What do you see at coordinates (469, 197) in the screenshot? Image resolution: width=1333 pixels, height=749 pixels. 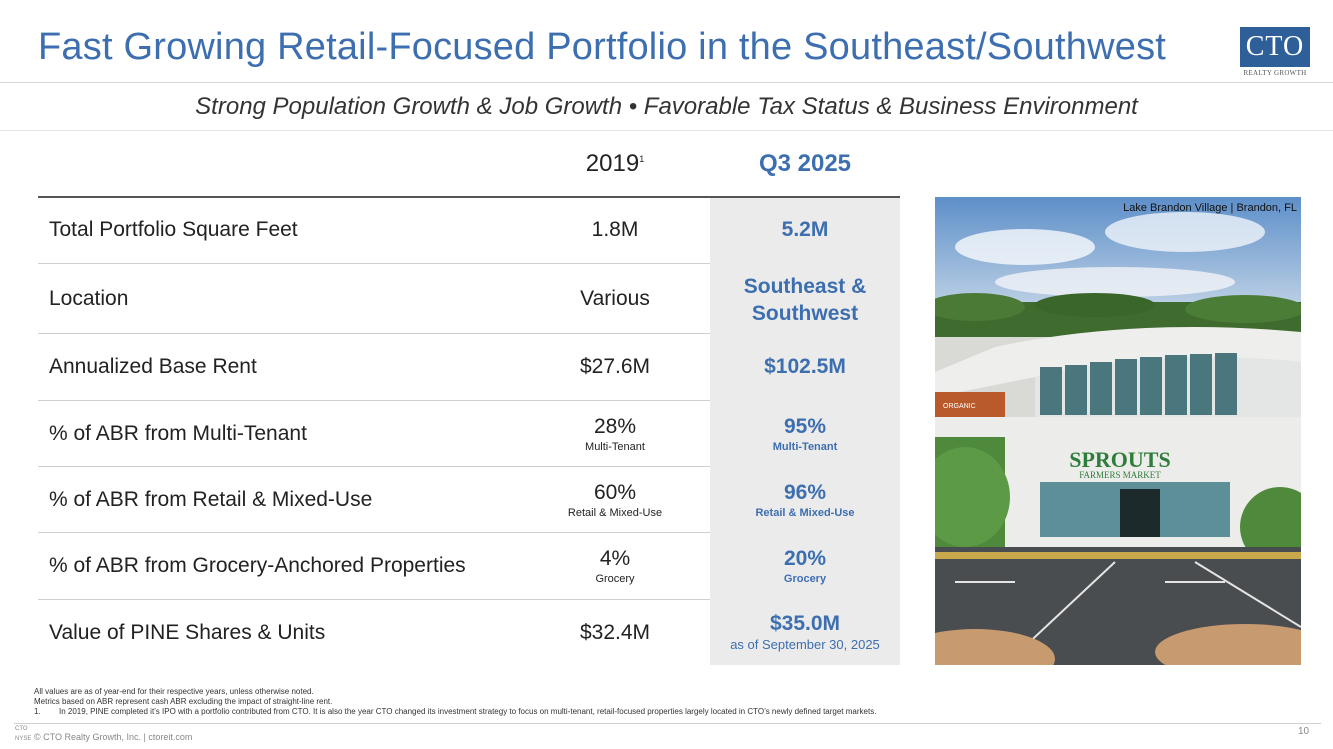 I see `header-rule` at bounding box center [469, 197].